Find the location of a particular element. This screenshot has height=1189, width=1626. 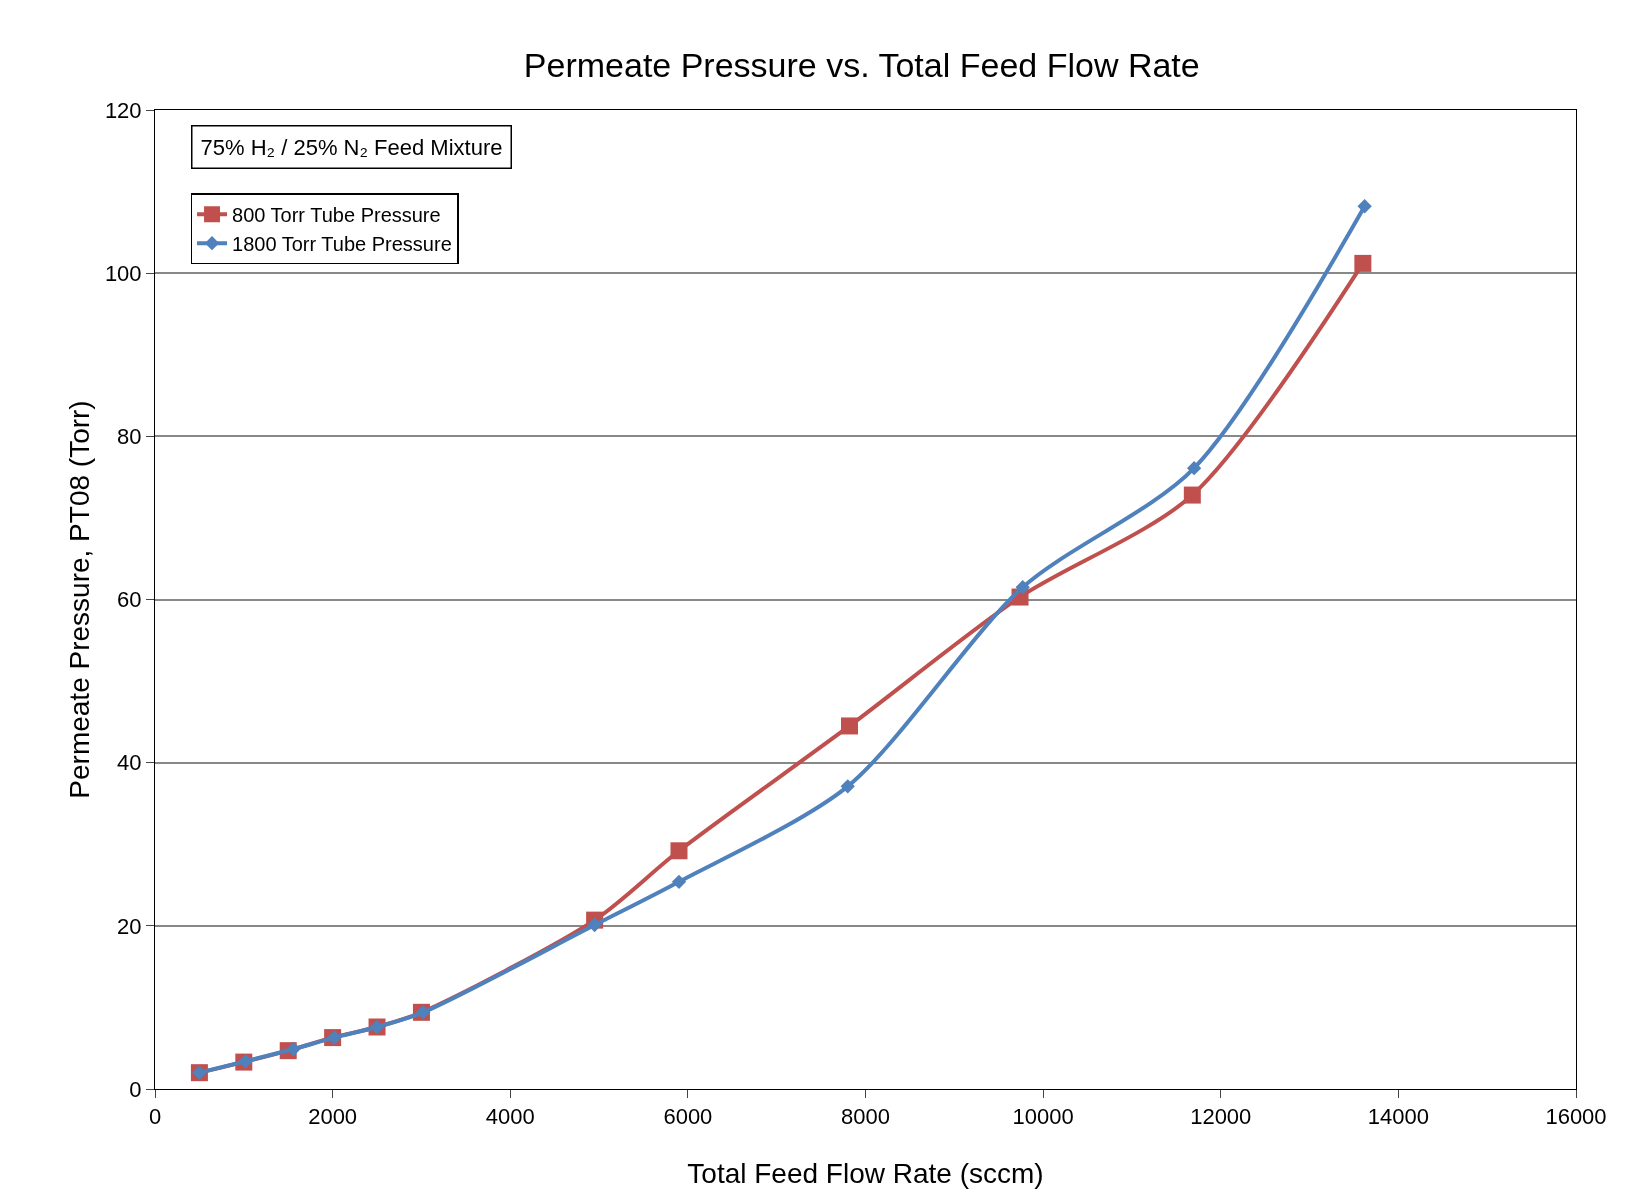

x-axis-title: Total Feed Flow Rate (sccm) is located at coordinates (865, 1173).